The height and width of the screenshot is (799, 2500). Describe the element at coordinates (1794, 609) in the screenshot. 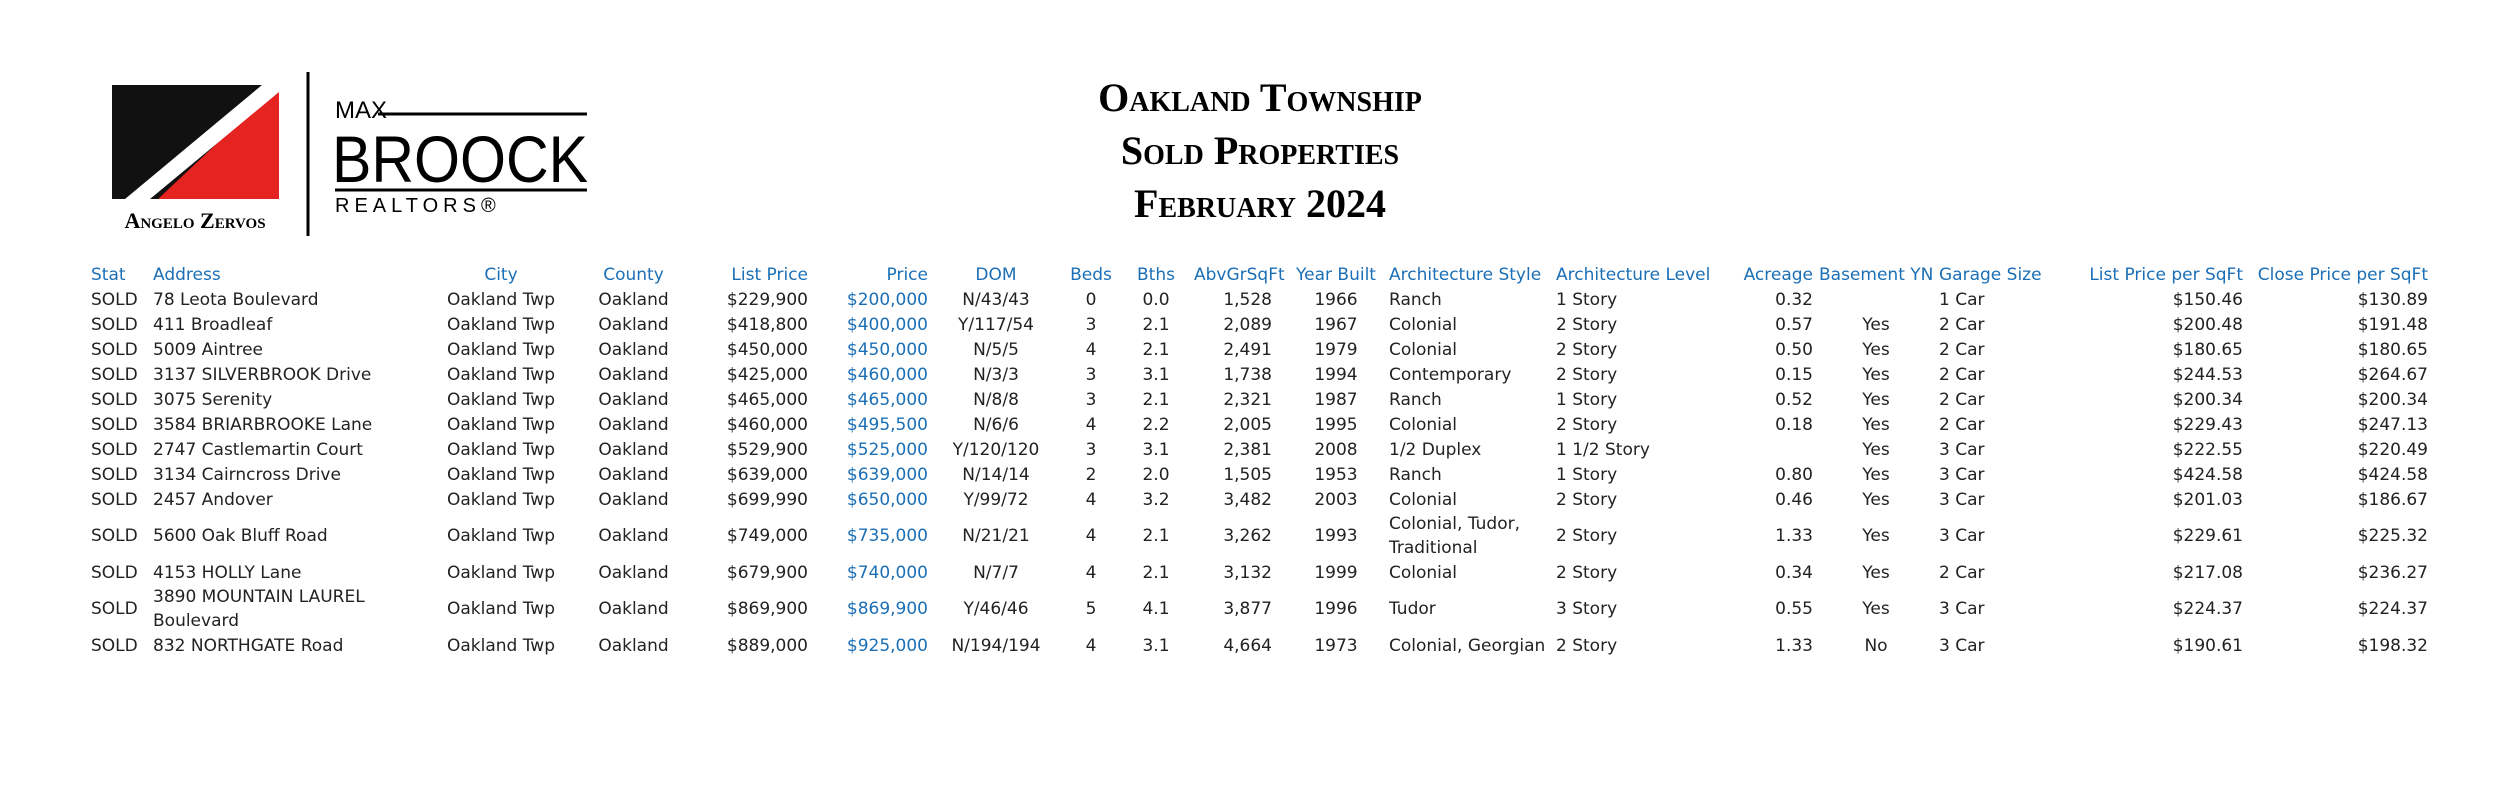

I see `table-cell: 0.55` at that location.